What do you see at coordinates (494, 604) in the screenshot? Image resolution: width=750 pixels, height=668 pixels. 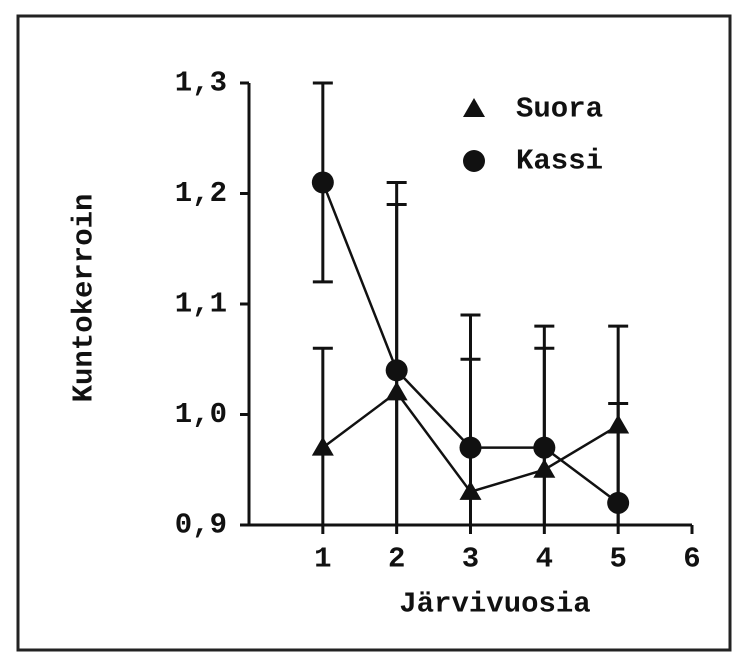 I see `x-axis-label: Järvivuosia` at bounding box center [494, 604].